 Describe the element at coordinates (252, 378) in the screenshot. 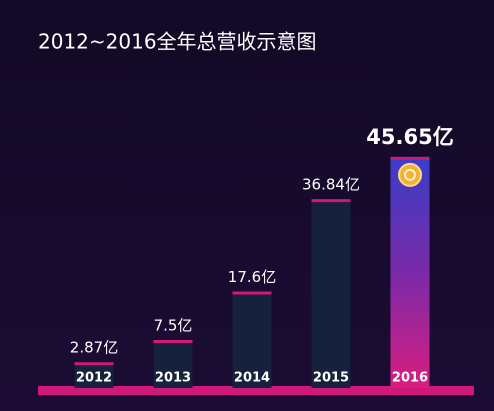

I see `x-tick-label: 2014` at that location.